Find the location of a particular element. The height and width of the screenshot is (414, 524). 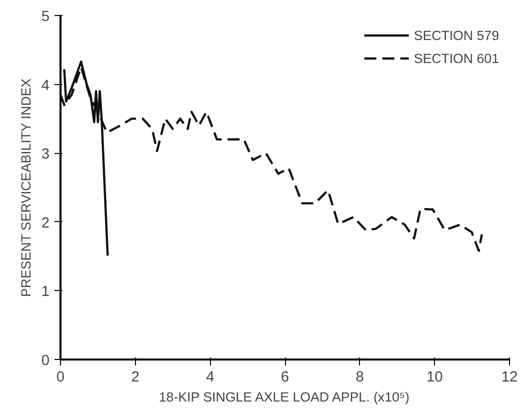

y-tick-label: 5 is located at coordinates (45, 17).